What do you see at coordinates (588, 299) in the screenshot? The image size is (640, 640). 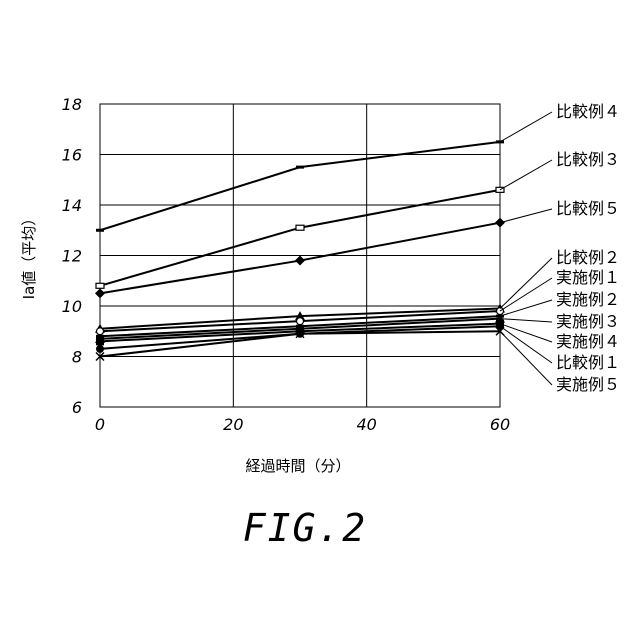 I see `series-label: 実施例２` at bounding box center [588, 299].